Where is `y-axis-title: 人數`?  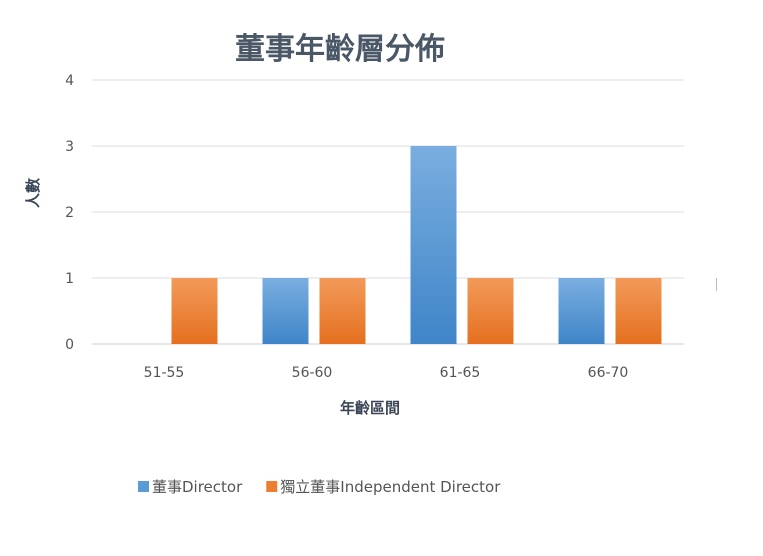
y-axis-title: 人數 is located at coordinates (33, 193).